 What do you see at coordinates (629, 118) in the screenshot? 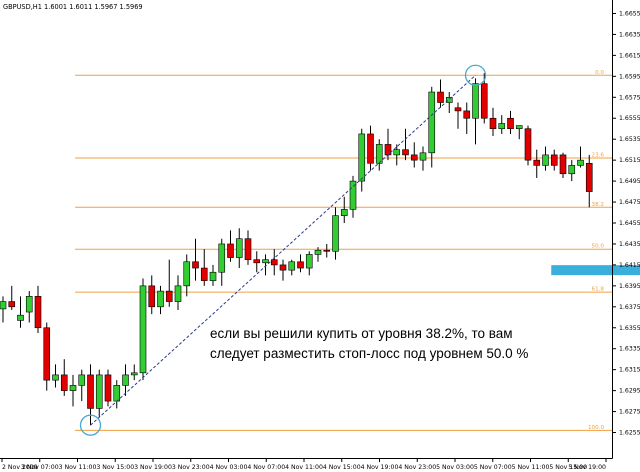
I see `y-tick-label-5: 1.6555` at bounding box center [629, 118].